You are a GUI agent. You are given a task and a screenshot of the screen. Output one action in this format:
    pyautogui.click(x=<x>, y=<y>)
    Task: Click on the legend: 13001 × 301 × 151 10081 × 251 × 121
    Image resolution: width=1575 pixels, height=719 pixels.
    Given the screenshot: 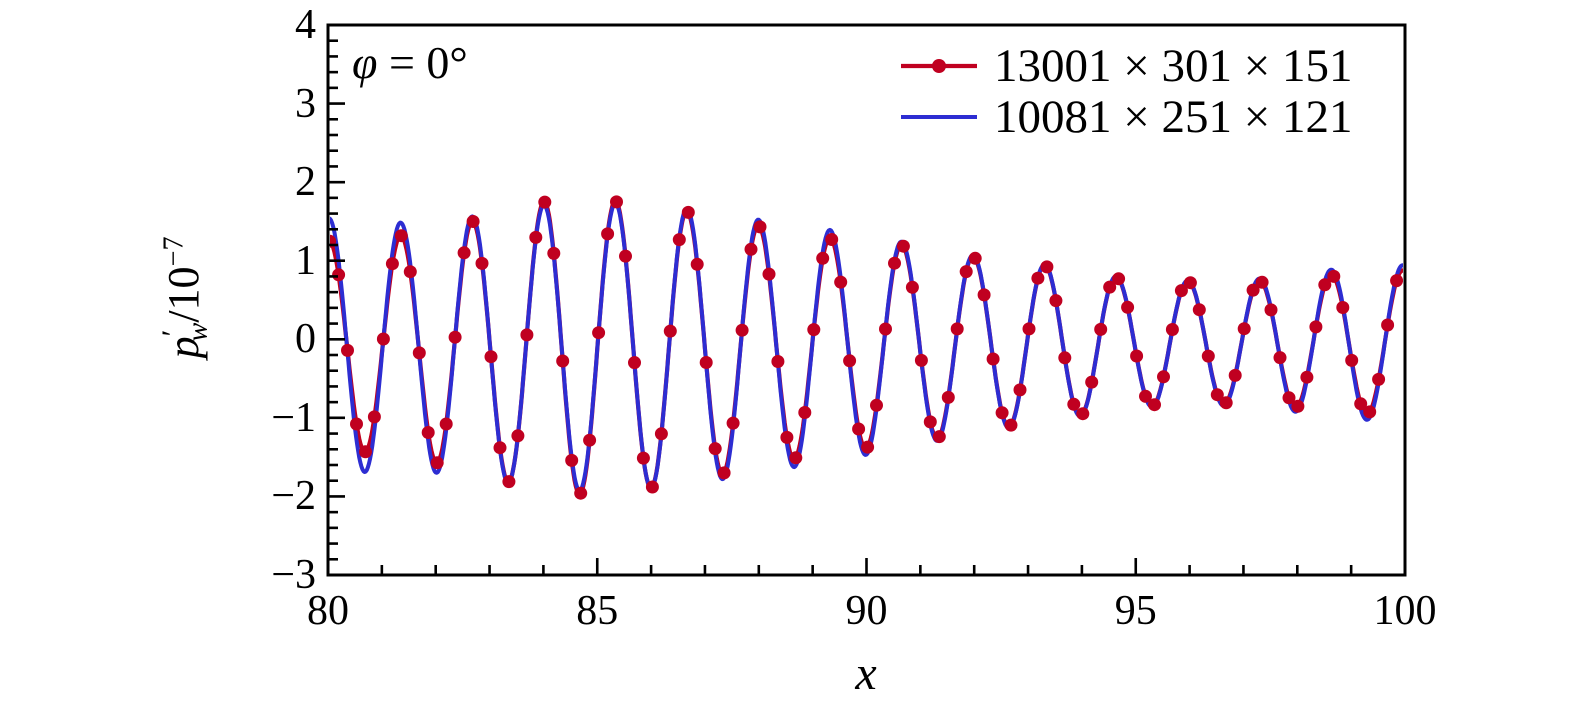 What is the action you would take?
    pyautogui.click(x=1125, y=91)
    